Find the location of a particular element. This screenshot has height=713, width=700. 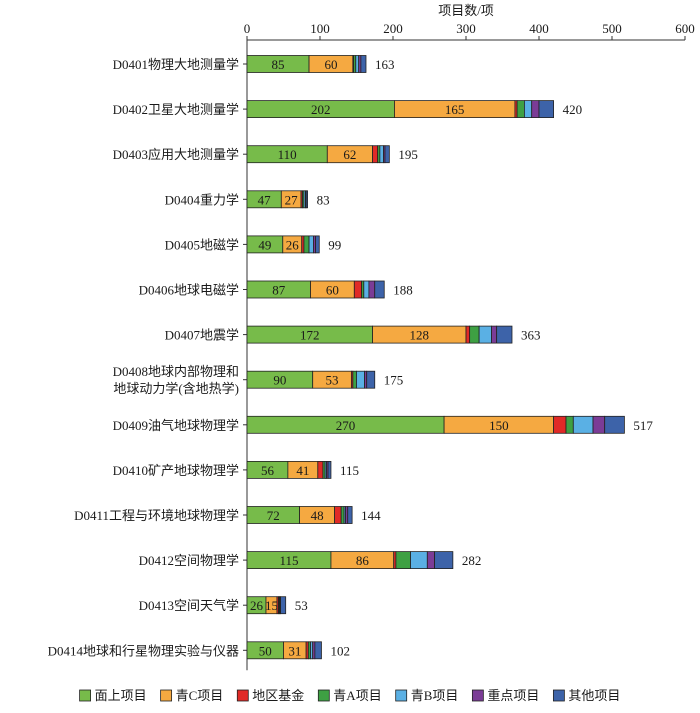

legend-item: 地区基金 is located at coordinates (270, 695).